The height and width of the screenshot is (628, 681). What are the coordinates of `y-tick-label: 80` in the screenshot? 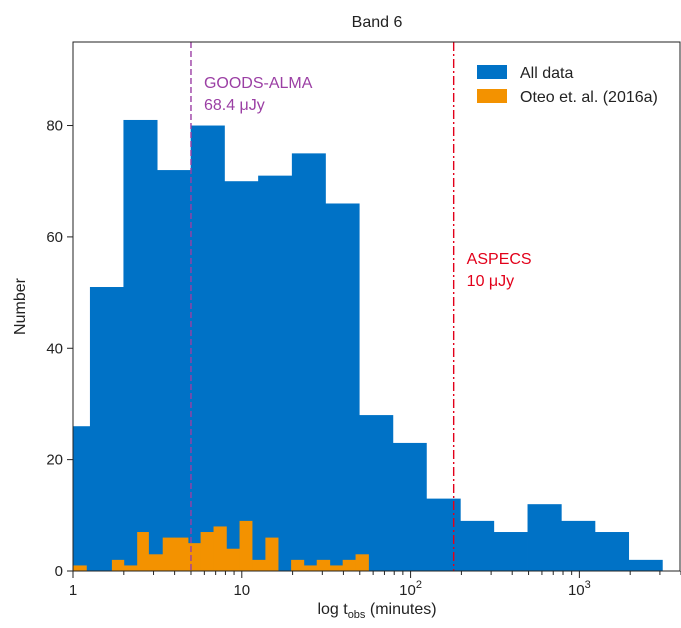 It's located at (54, 126).